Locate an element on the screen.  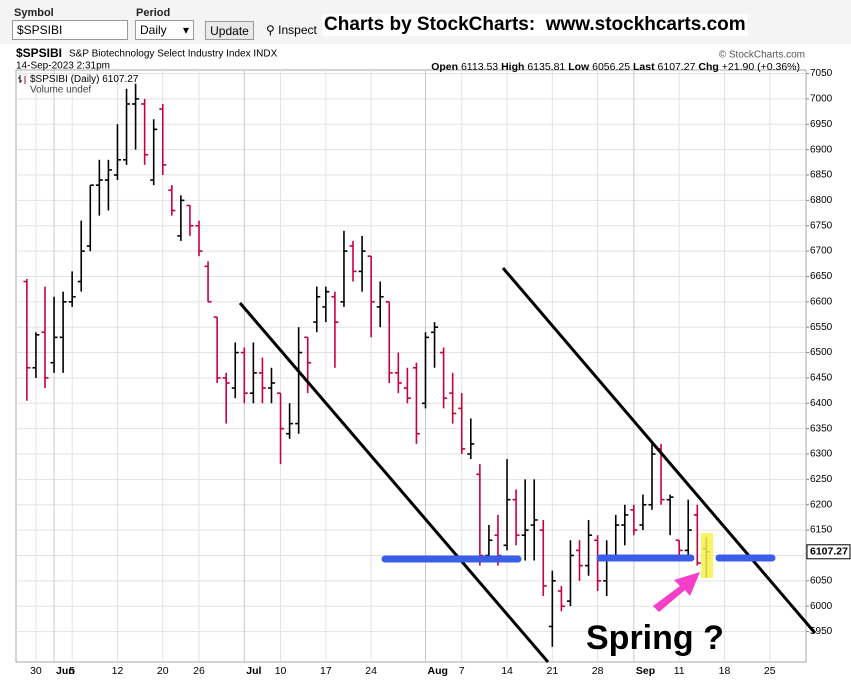
legend-last: 6107.27 is located at coordinates (120, 79).